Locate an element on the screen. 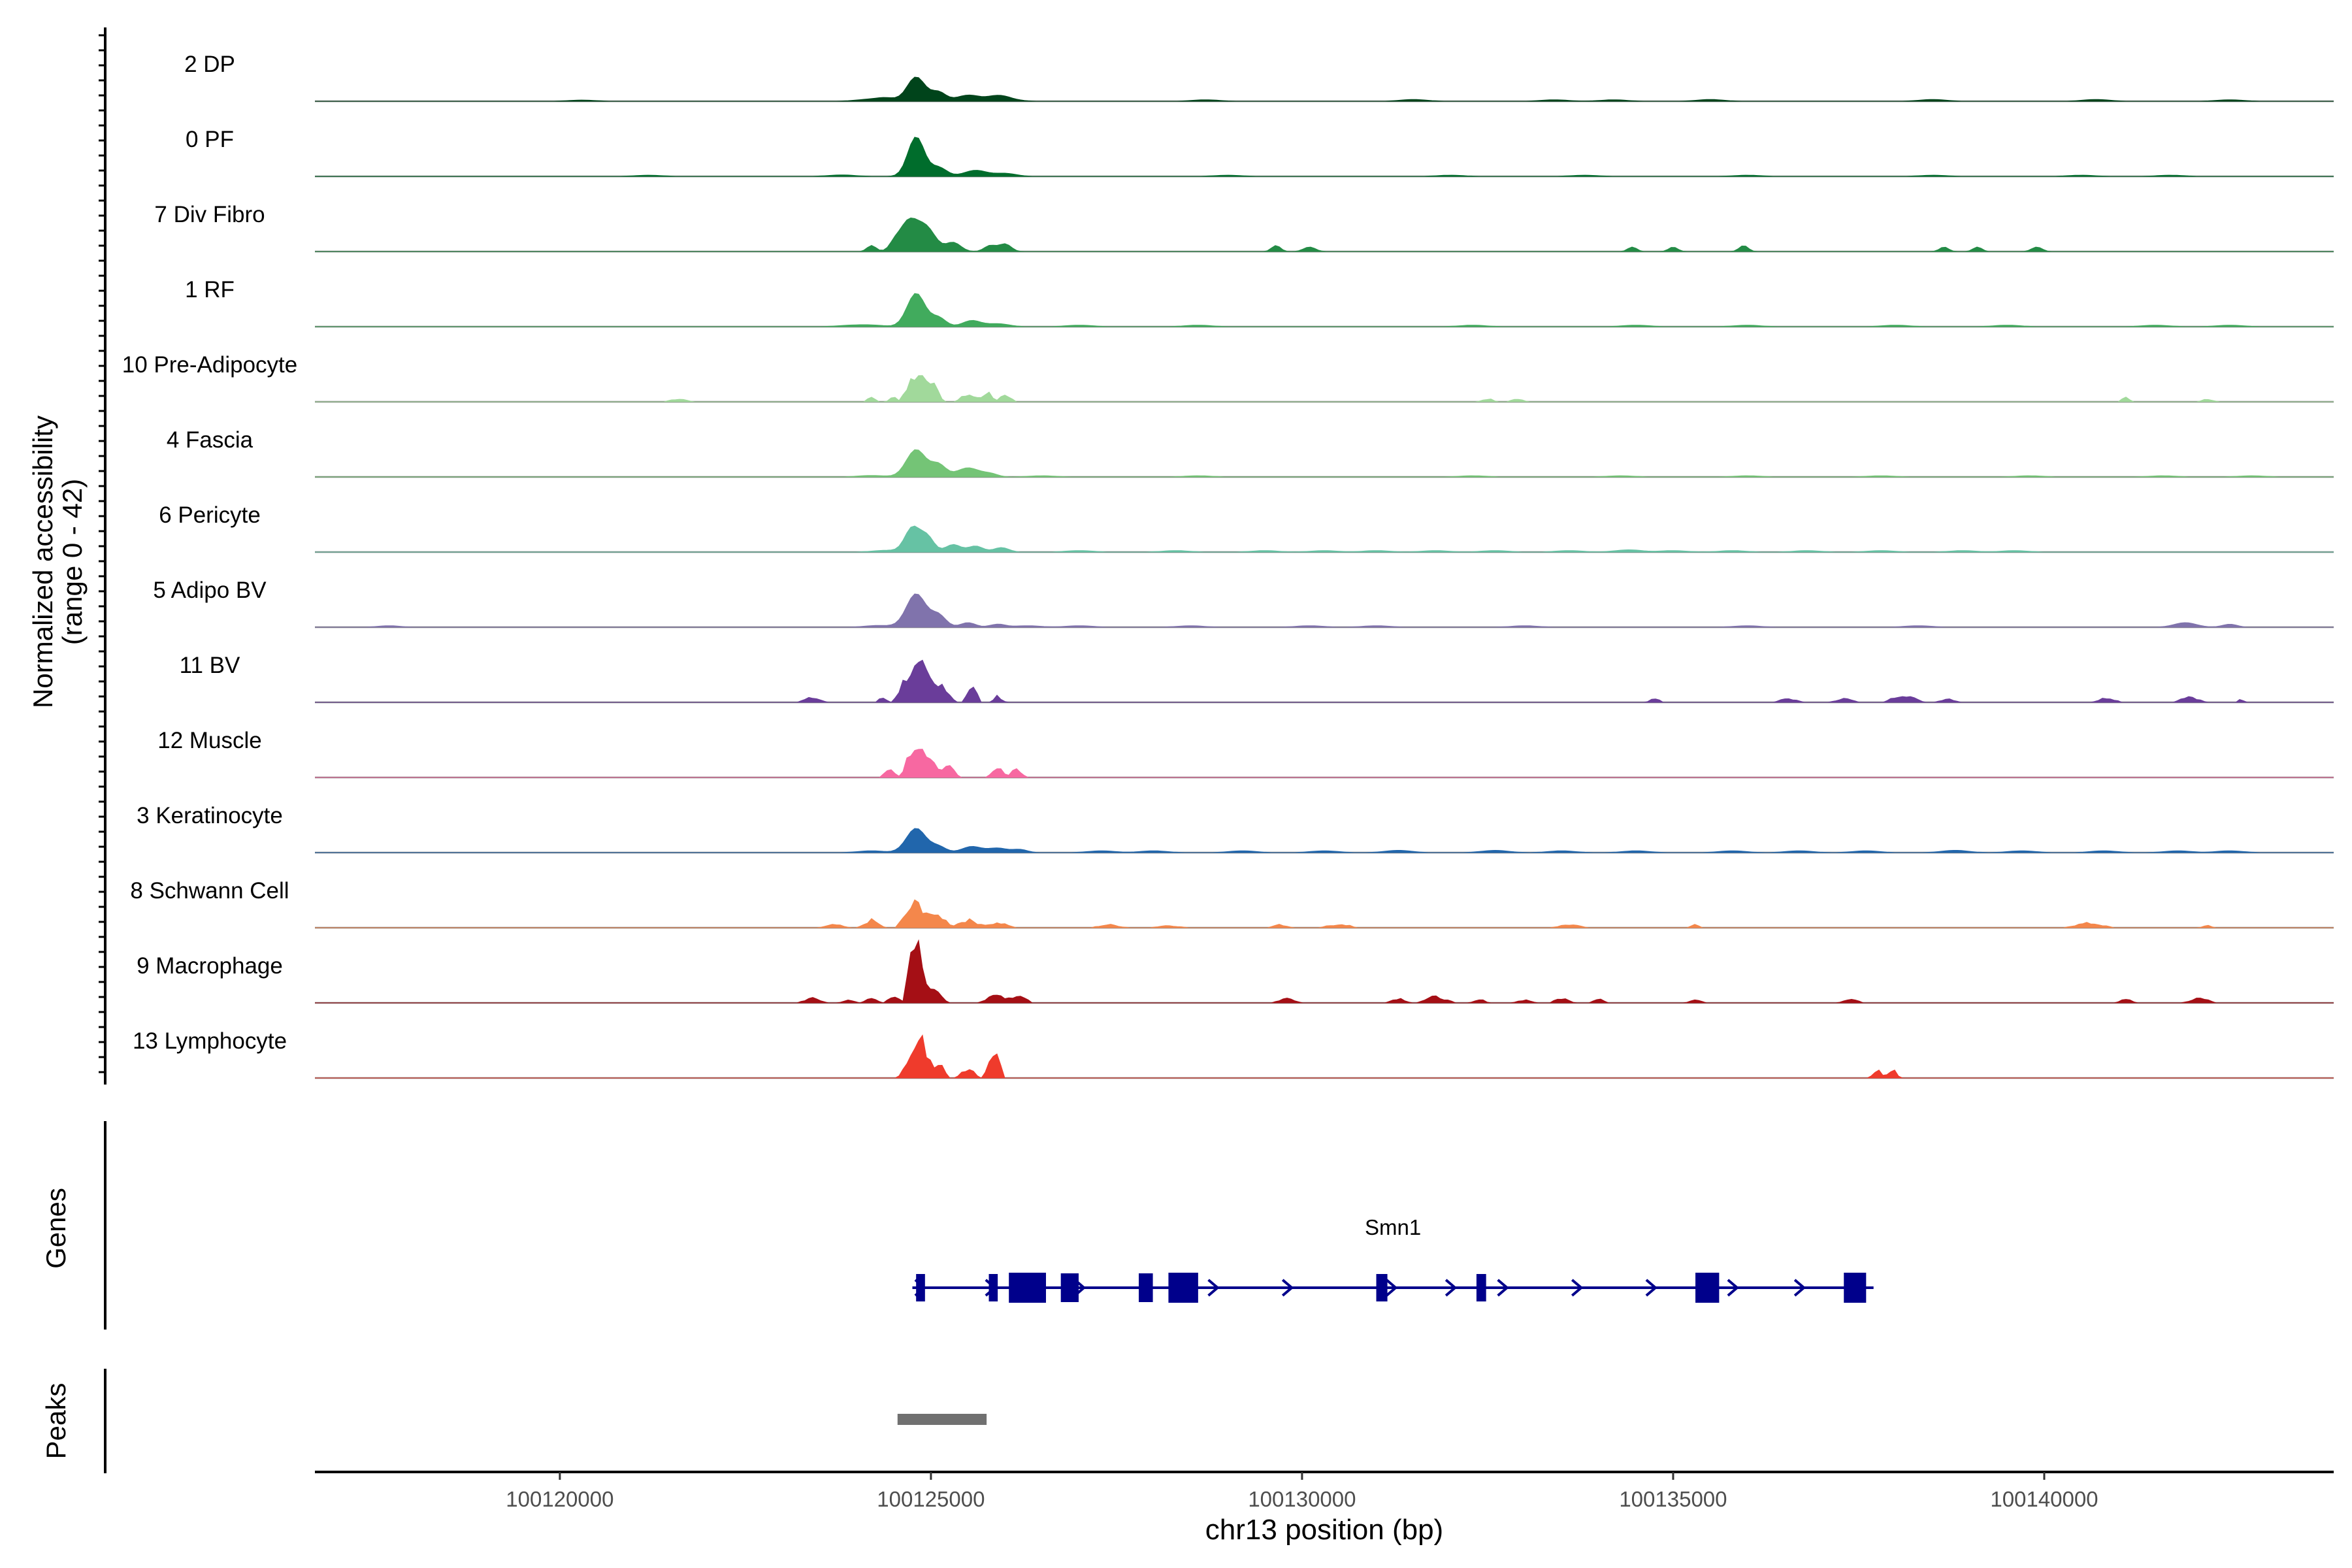 This screenshot has height=1568, width=2352. y-axis is located at coordinates (102, 556).